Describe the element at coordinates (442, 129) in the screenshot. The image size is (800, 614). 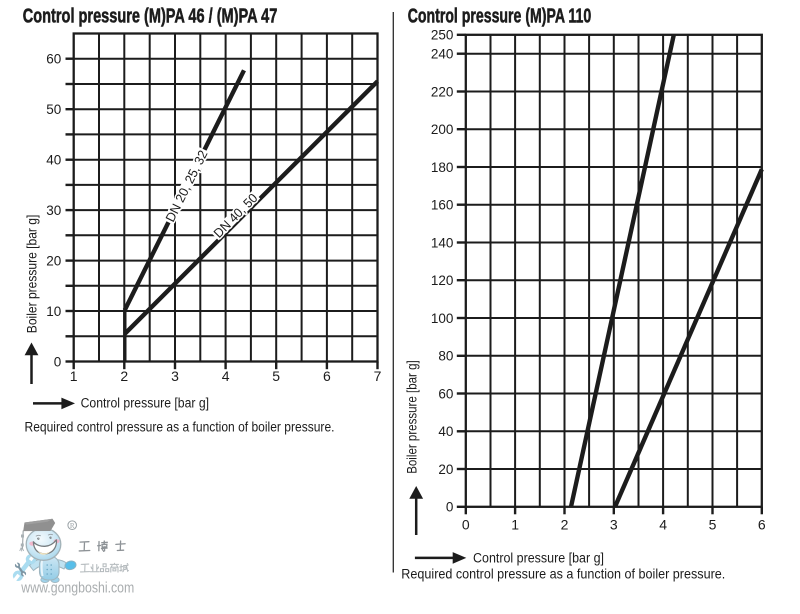
I see `svg-text: 200` at that location.